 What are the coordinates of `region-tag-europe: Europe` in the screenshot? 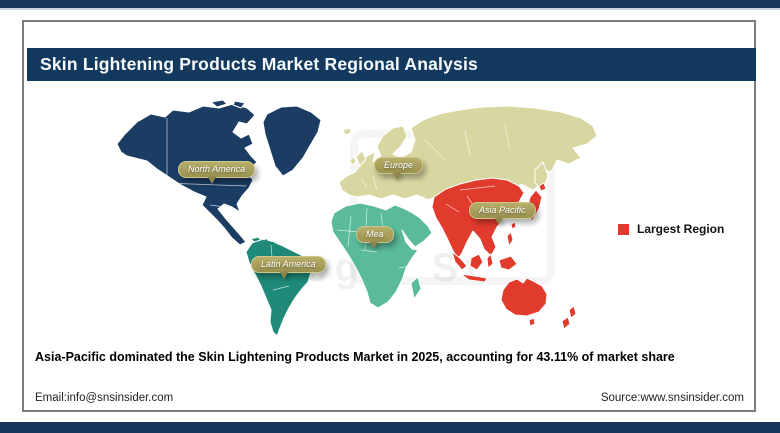 It's located at (399, 165).